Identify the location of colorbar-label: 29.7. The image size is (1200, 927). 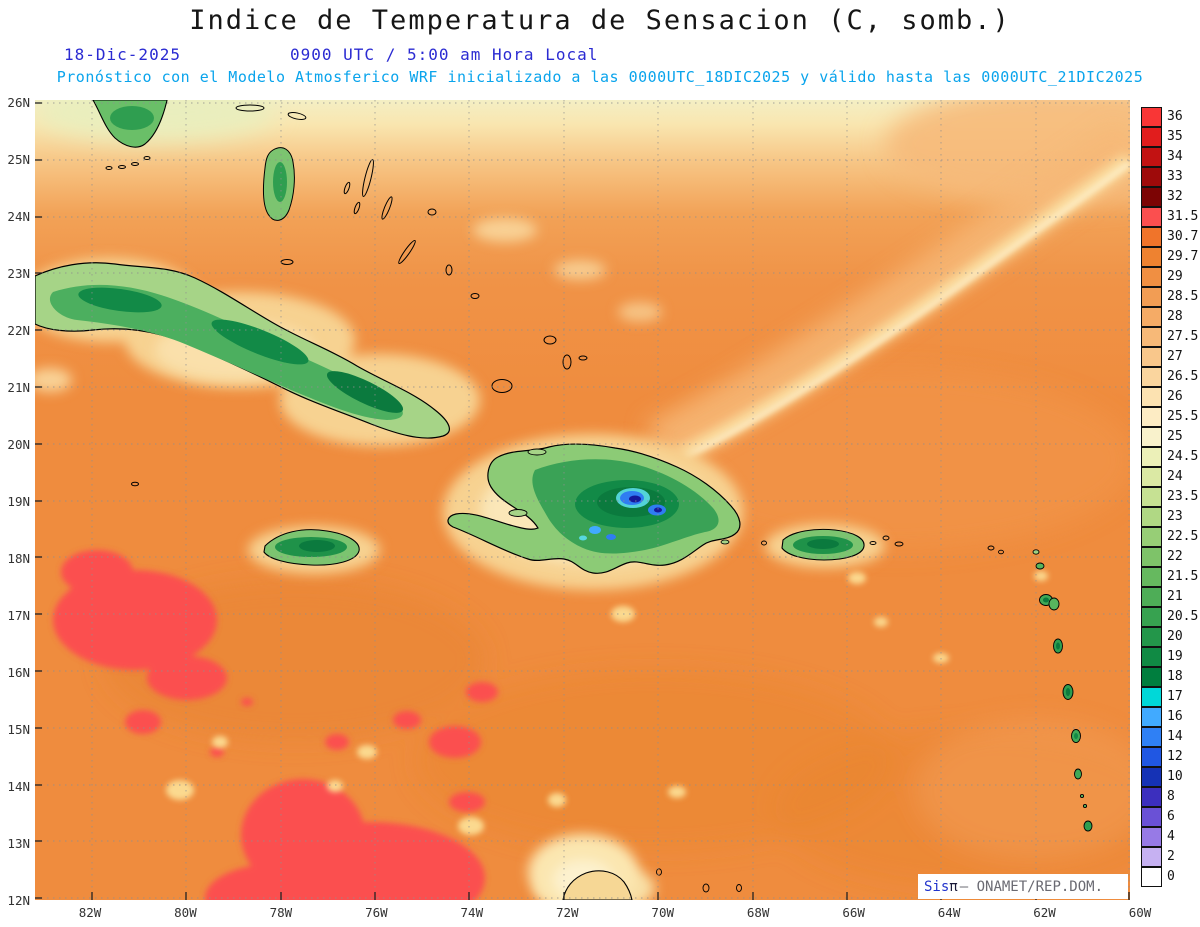
(1183, 256).